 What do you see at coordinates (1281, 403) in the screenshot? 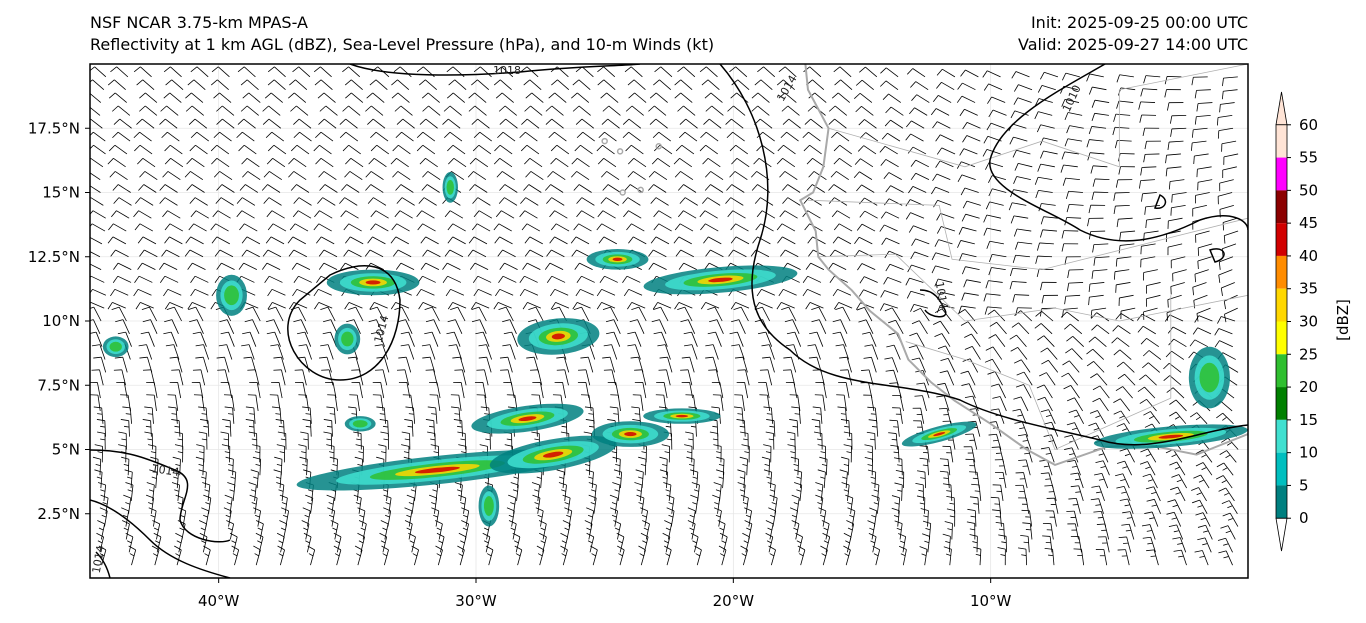
I see `colorbar-segment` at bounding box center [1281, 403].